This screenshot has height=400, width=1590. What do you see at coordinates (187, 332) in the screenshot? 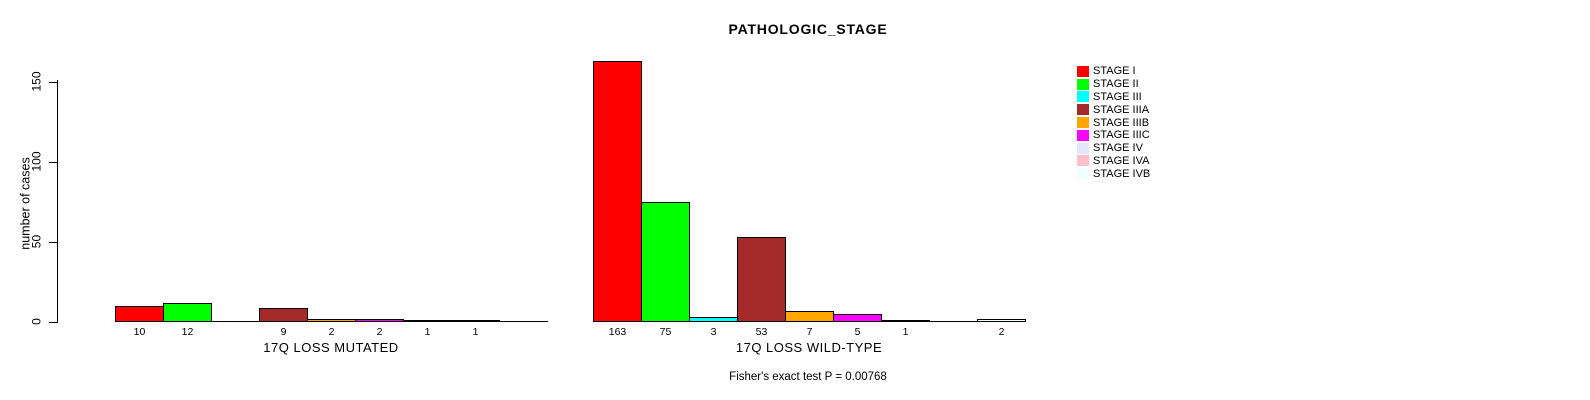
I see `bar-value-label: 12` at bounding box center [187, 332].